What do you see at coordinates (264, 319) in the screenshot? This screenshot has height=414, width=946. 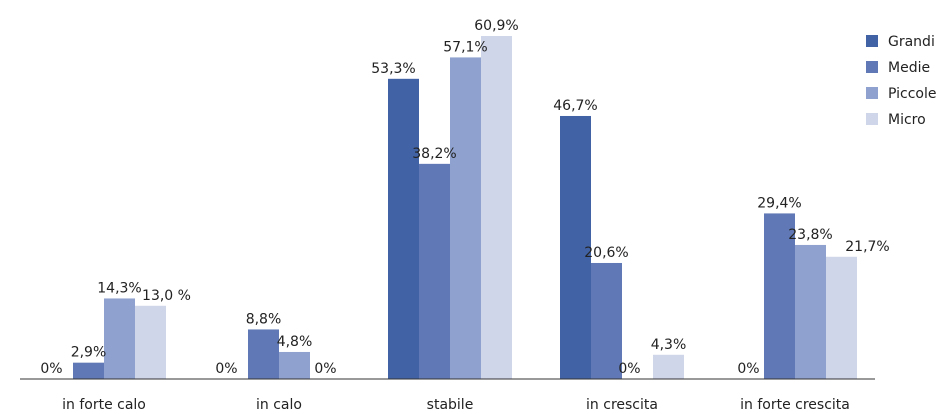 I see `value-label-medie-in-calo: 8,8%` at bounding box center [264, 319].